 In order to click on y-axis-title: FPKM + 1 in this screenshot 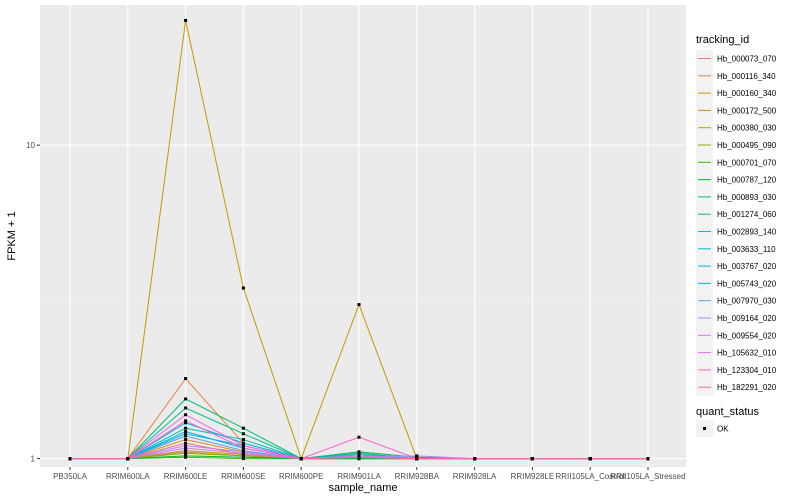, I will do `click(12, 235)`.